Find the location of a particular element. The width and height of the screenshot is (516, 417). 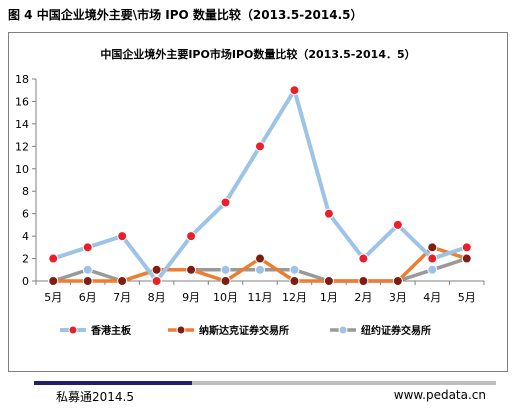

x-tick-label: 8月 is located at coordinates (157, 297).